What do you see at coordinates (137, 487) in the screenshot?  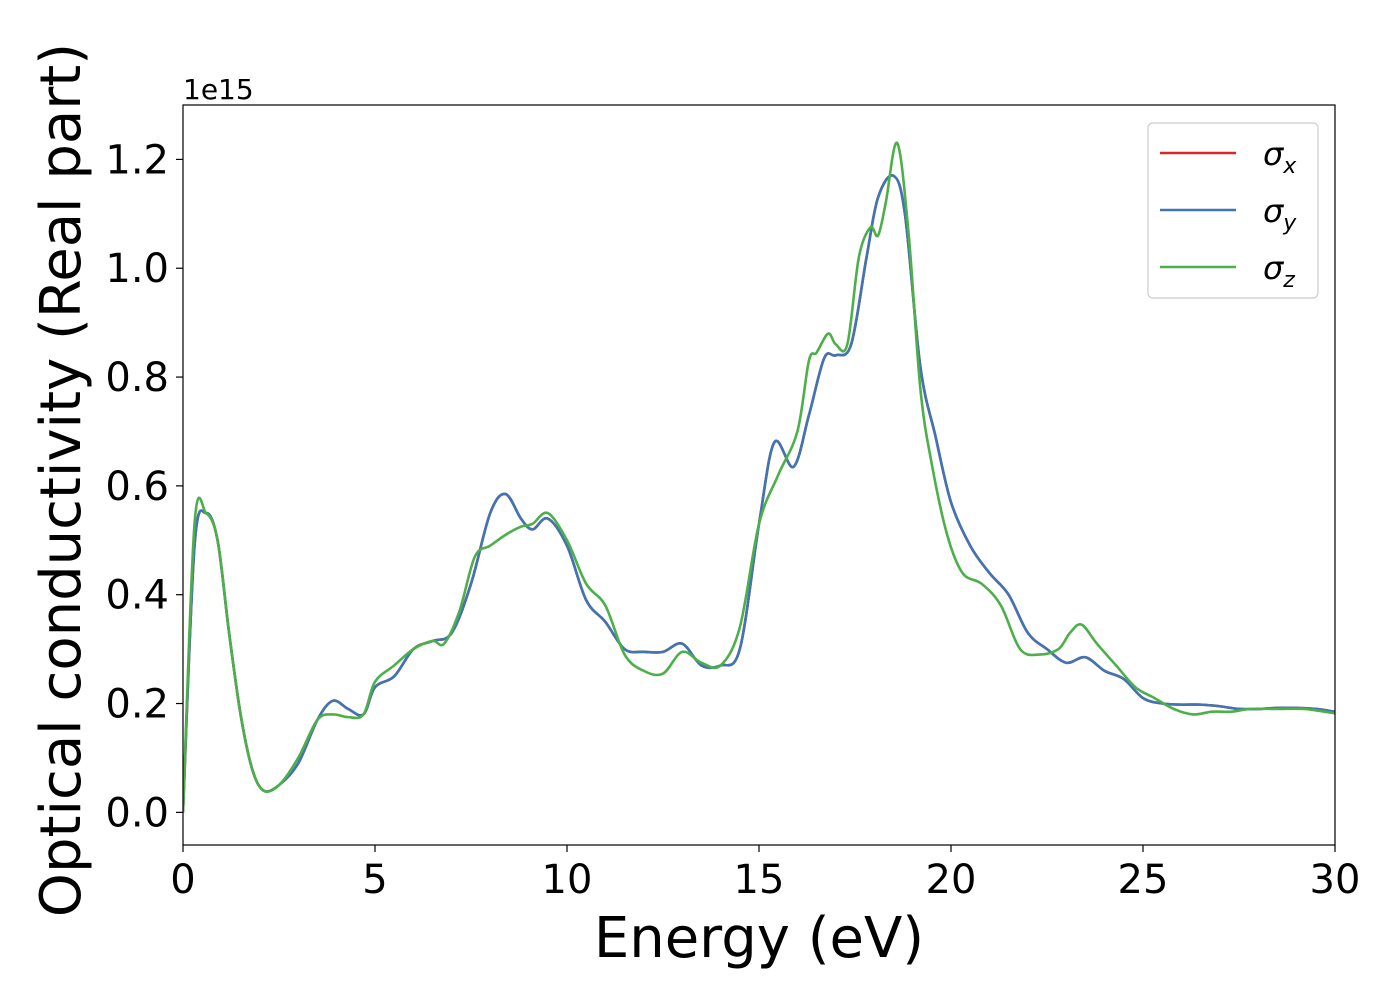 I see `y-tick-label: 0.6` at bounding box center [137, 487].